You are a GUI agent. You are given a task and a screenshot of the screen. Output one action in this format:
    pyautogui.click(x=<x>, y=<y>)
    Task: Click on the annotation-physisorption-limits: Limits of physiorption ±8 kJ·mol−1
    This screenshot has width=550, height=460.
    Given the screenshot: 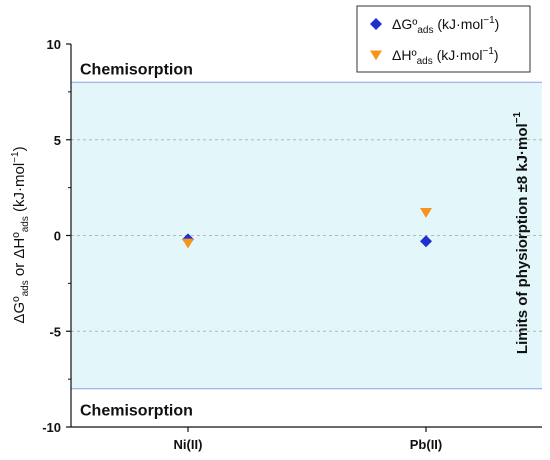 What is the action you would take?
    pyautogui.click(x=521, y=232)
    